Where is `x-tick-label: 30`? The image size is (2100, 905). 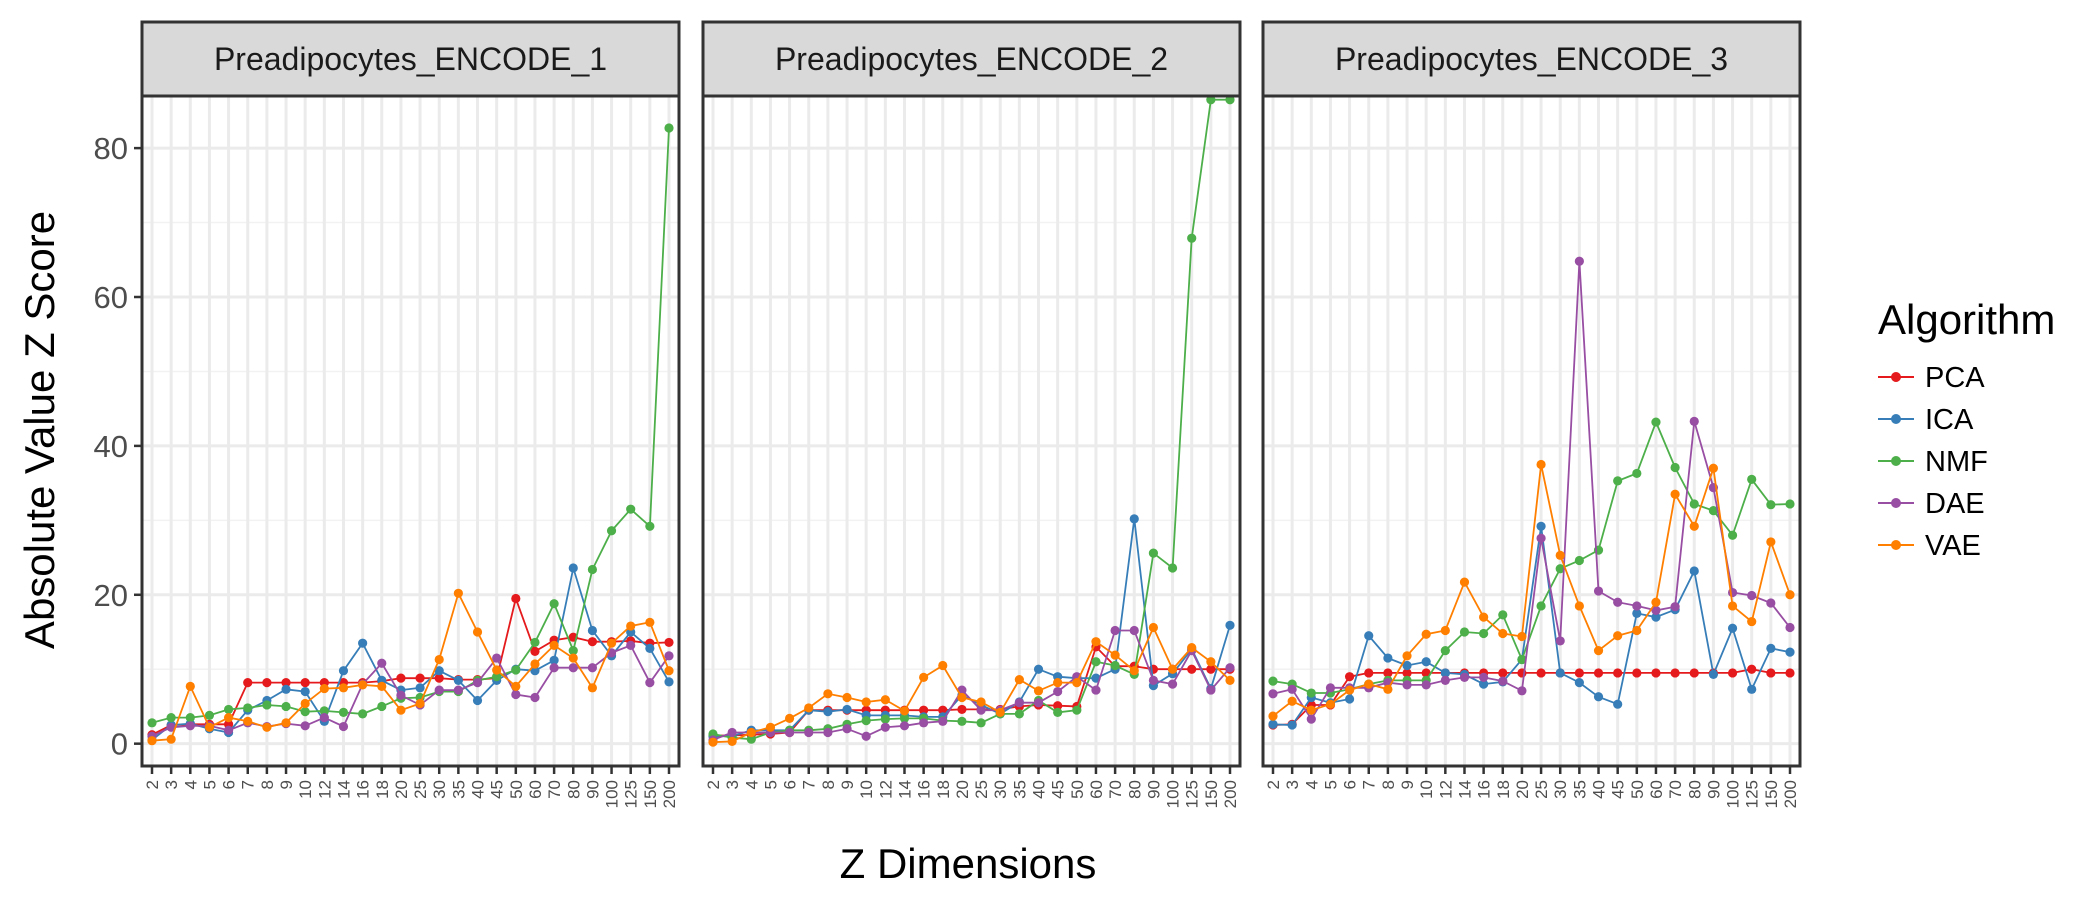 x-tick-label: 30 is located at coordinates (1000, 789).